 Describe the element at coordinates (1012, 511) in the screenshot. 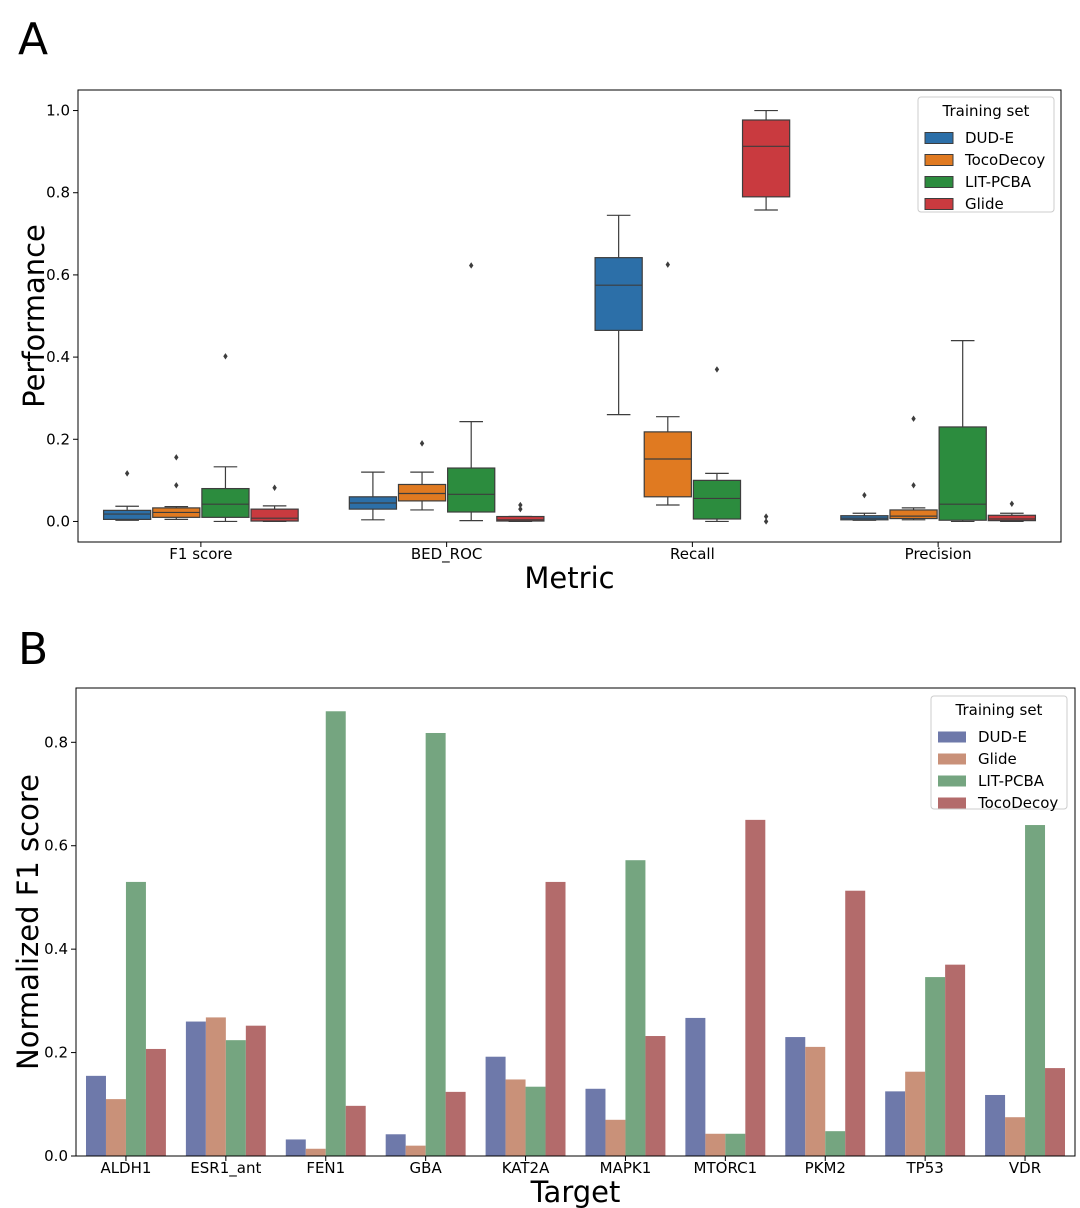

I see `box-glide-precision` at that location.